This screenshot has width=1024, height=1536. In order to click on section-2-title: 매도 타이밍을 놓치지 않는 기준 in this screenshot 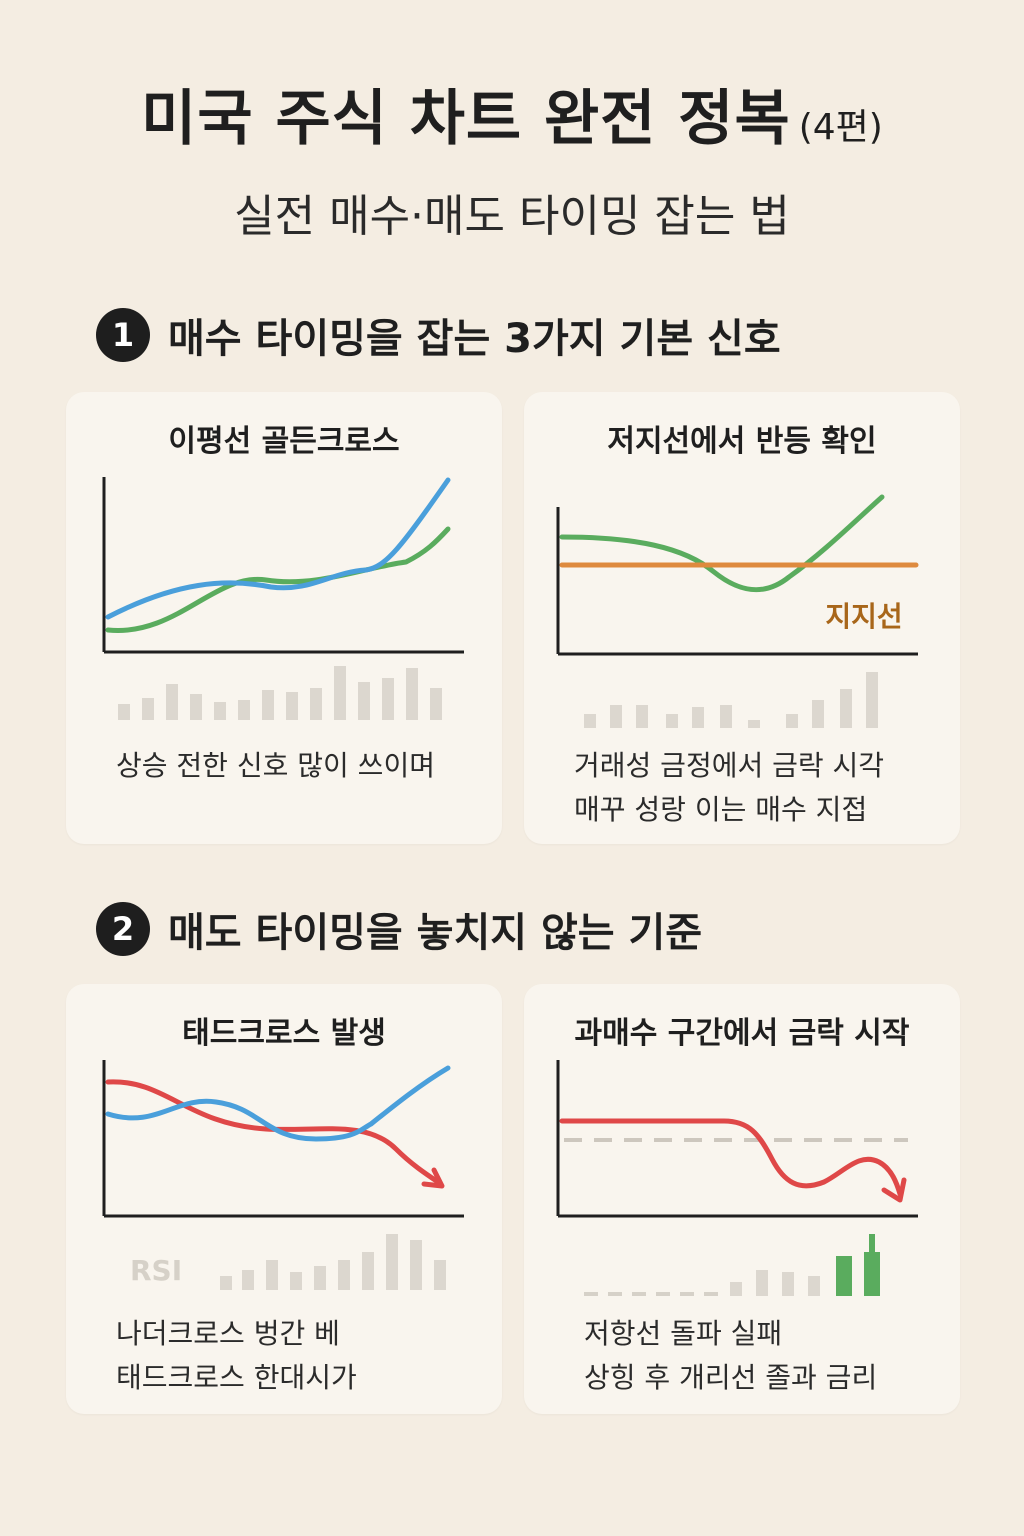, I will do `click(435, 933)`.